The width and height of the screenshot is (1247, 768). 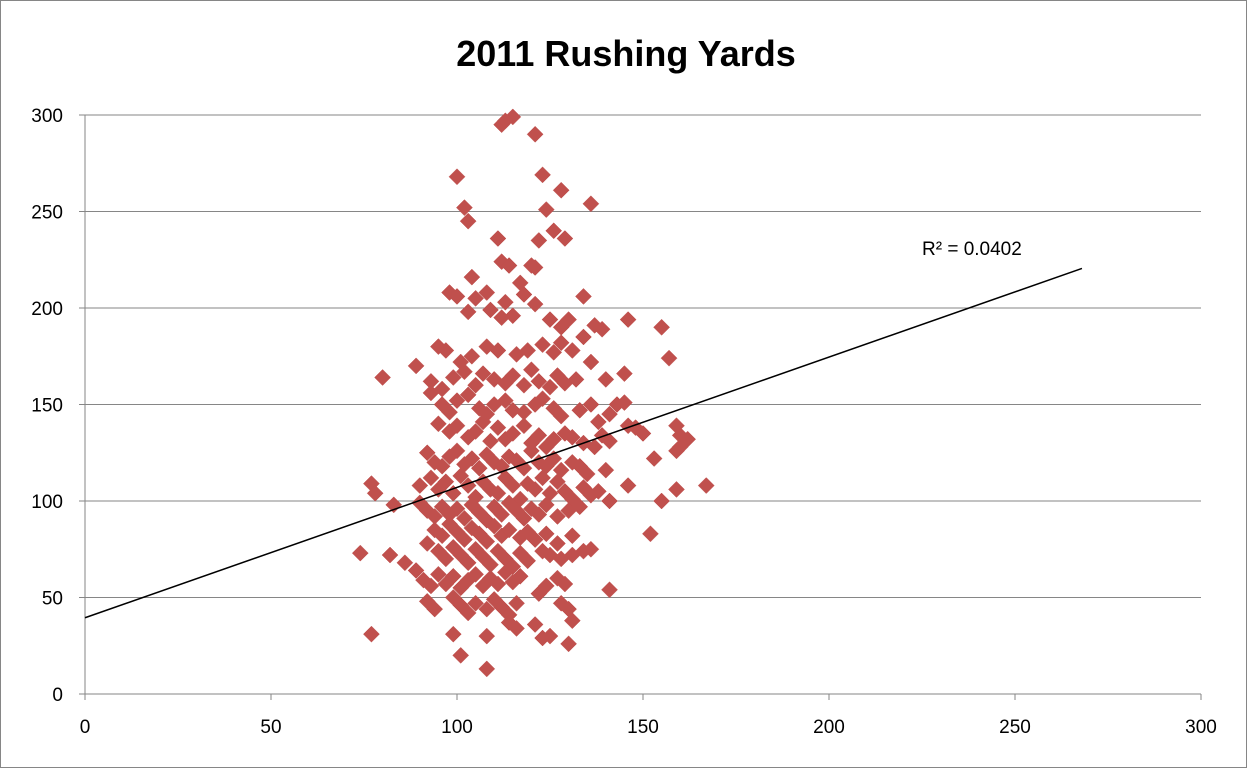 I want to click on y-tick-label: 0, so click(x=57, y=695).